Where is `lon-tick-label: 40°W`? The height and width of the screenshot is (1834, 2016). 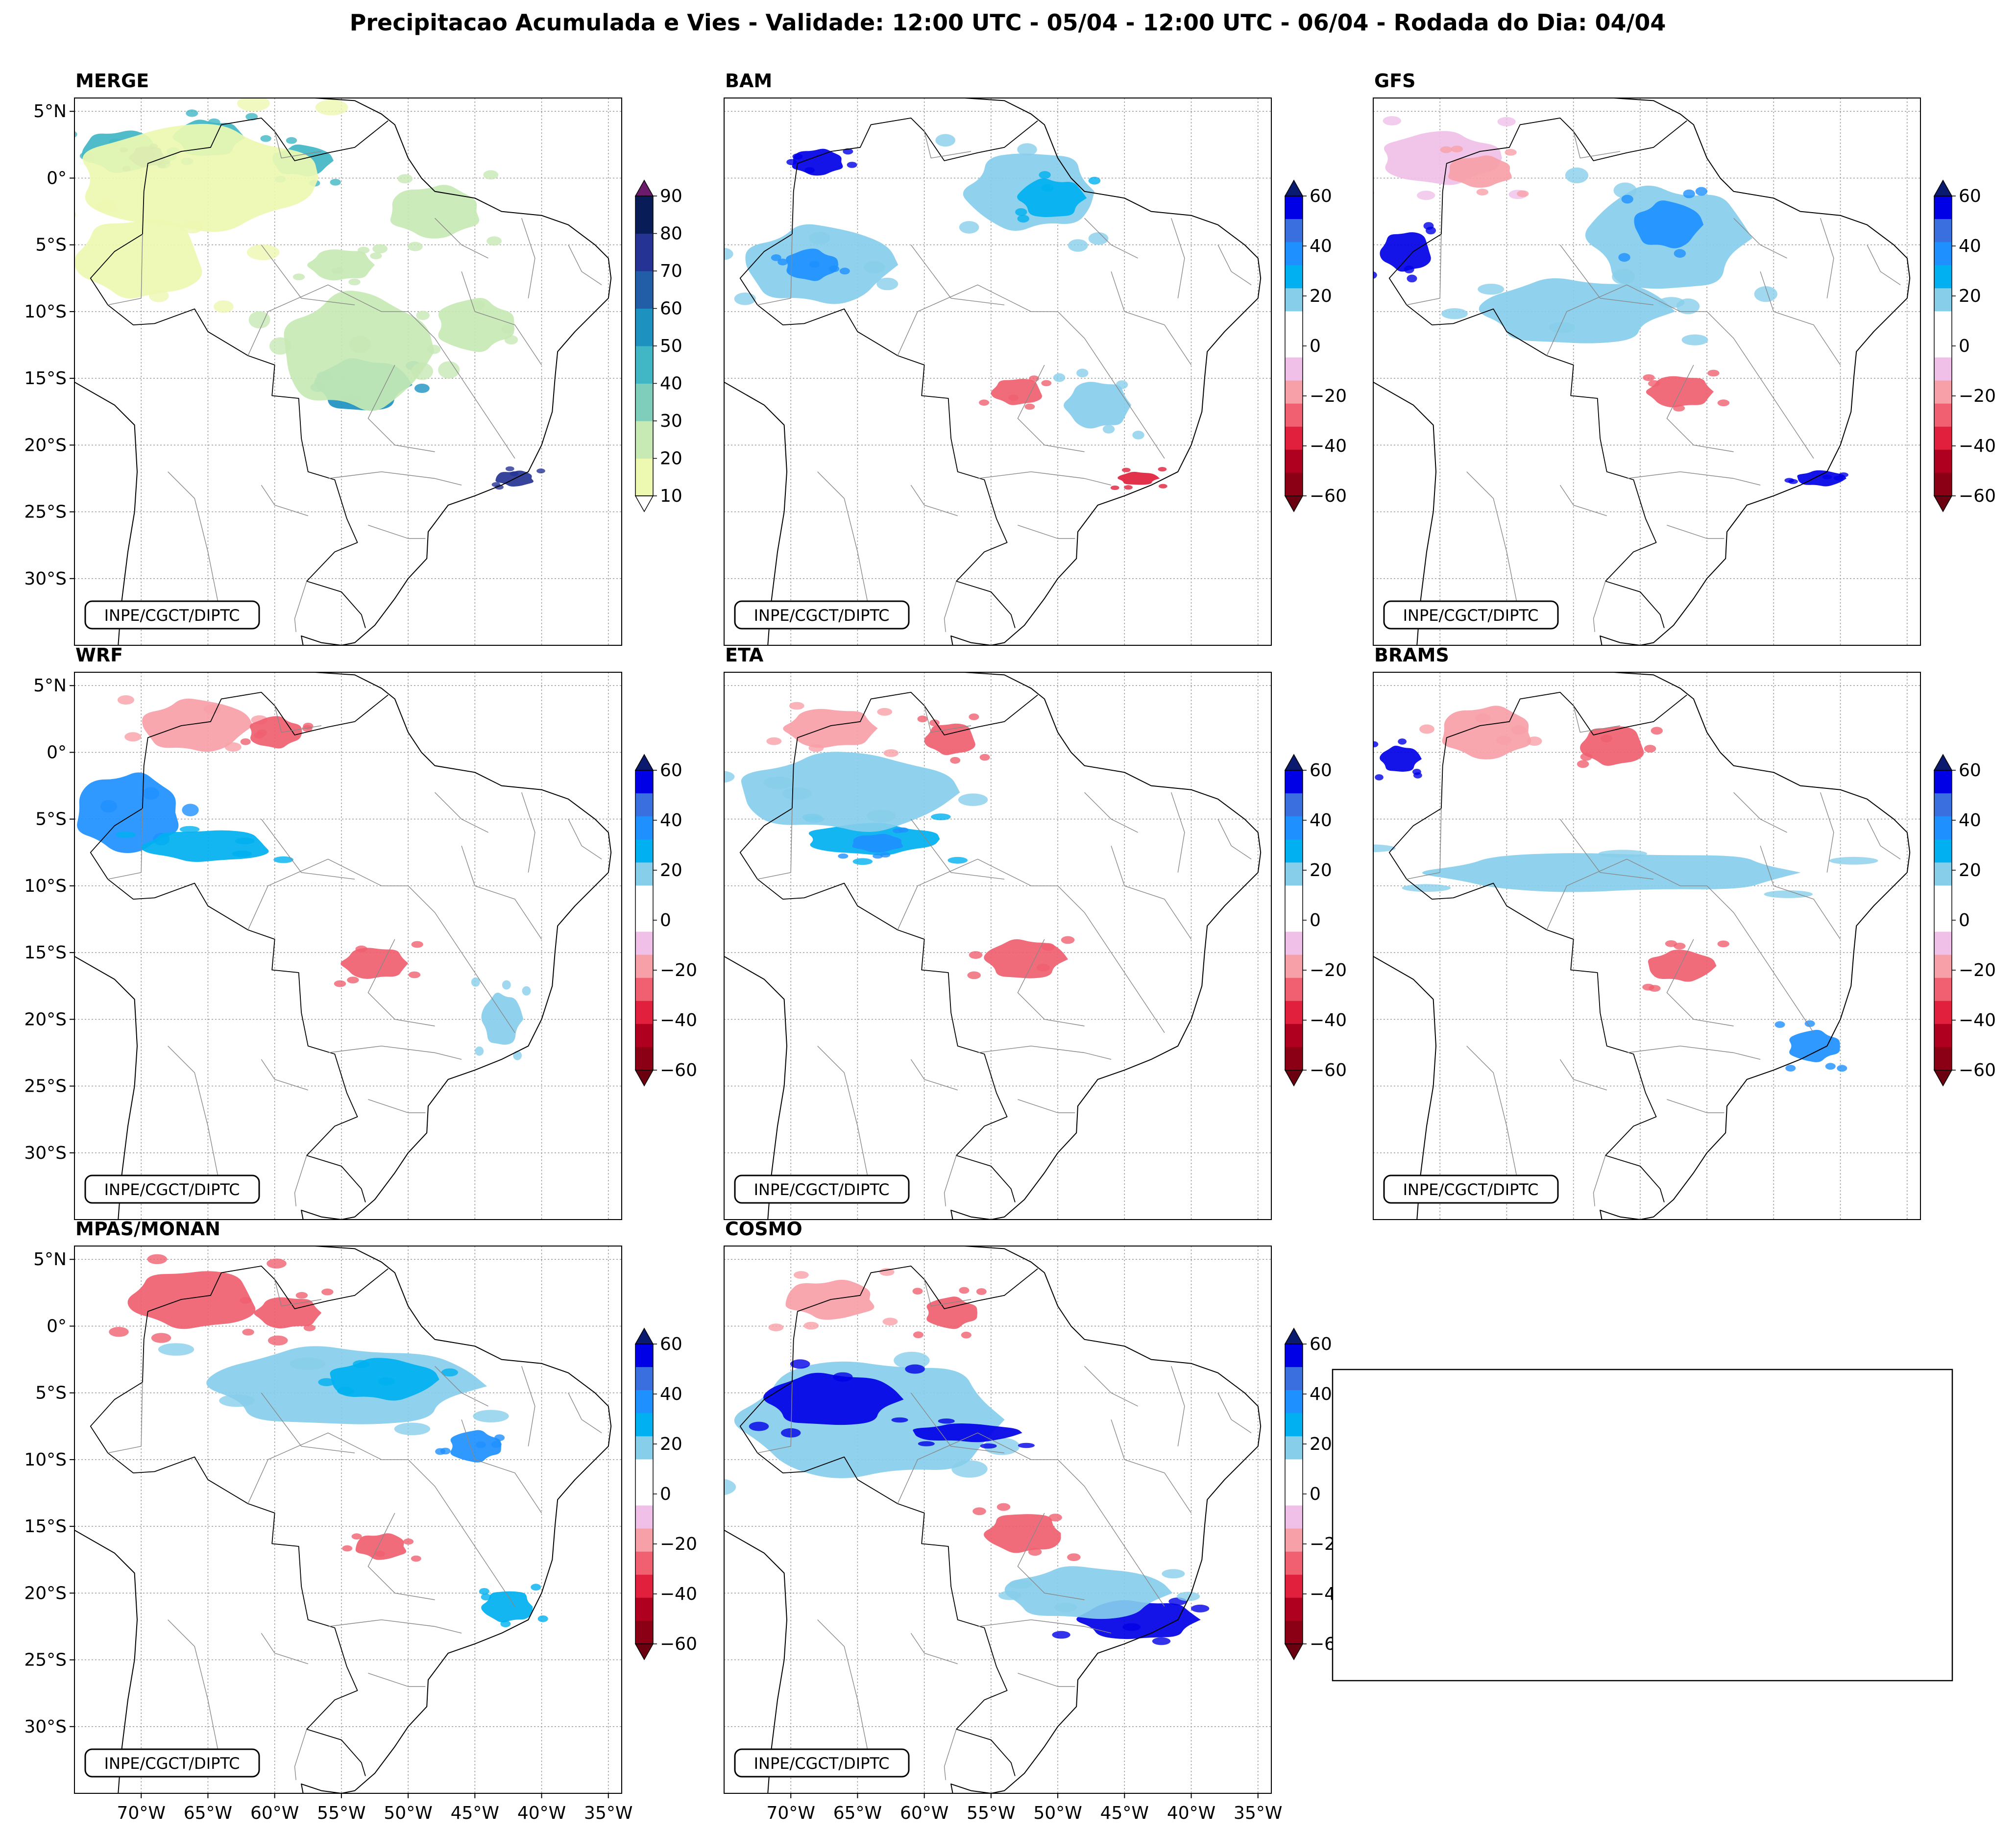
lon-tick-label: 40°W is located at coordinates (541, 1813).